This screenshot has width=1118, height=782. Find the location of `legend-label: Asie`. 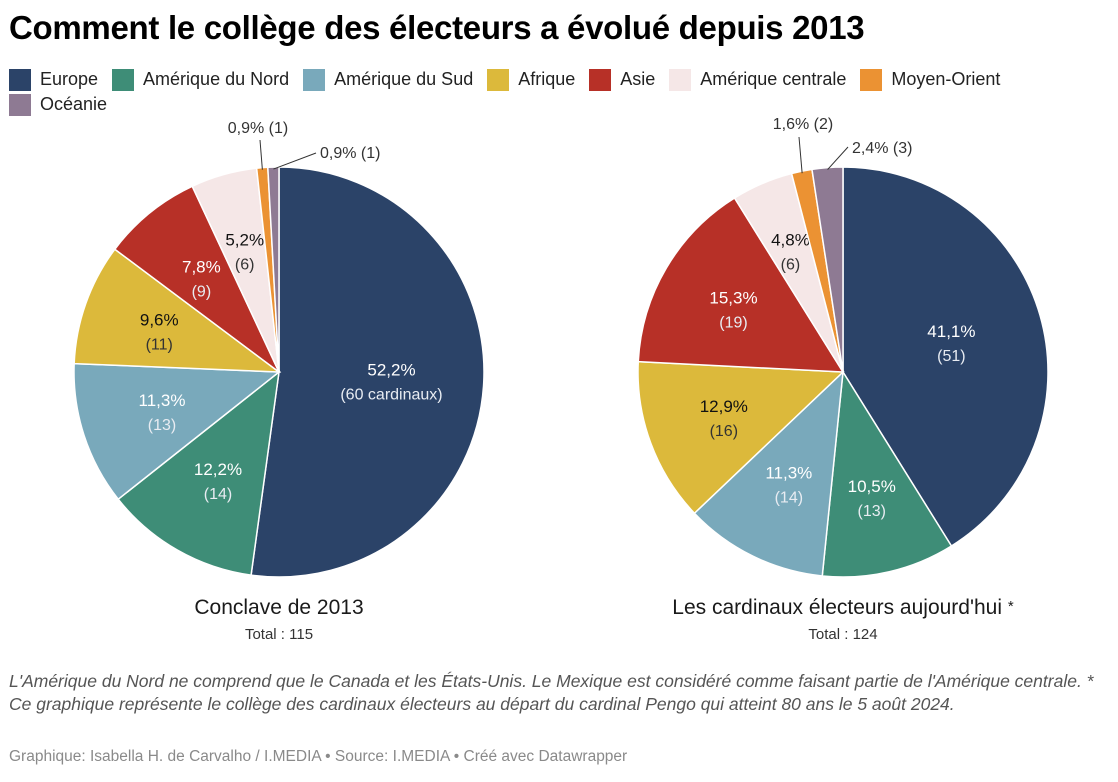

legend-label: Asie is located at coordinates (638, 79).